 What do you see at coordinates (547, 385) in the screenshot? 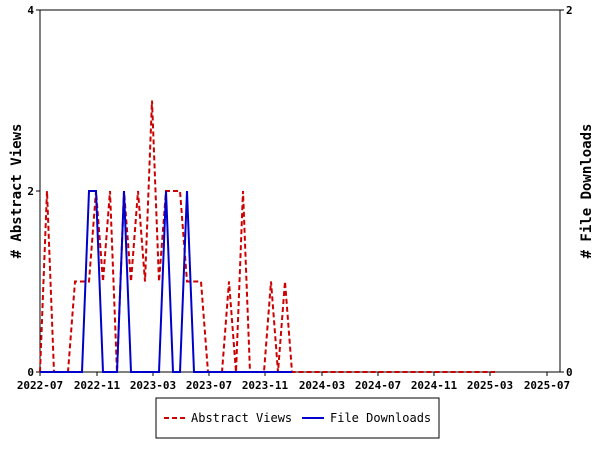
I see `x-tick-label: 2025-07` at bounding box center [547, 385].